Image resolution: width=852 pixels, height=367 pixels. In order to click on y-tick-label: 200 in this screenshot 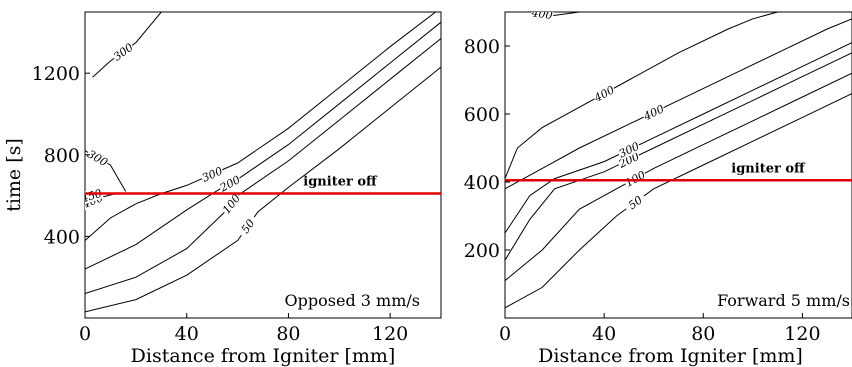, I will do `click(482, 251)`.